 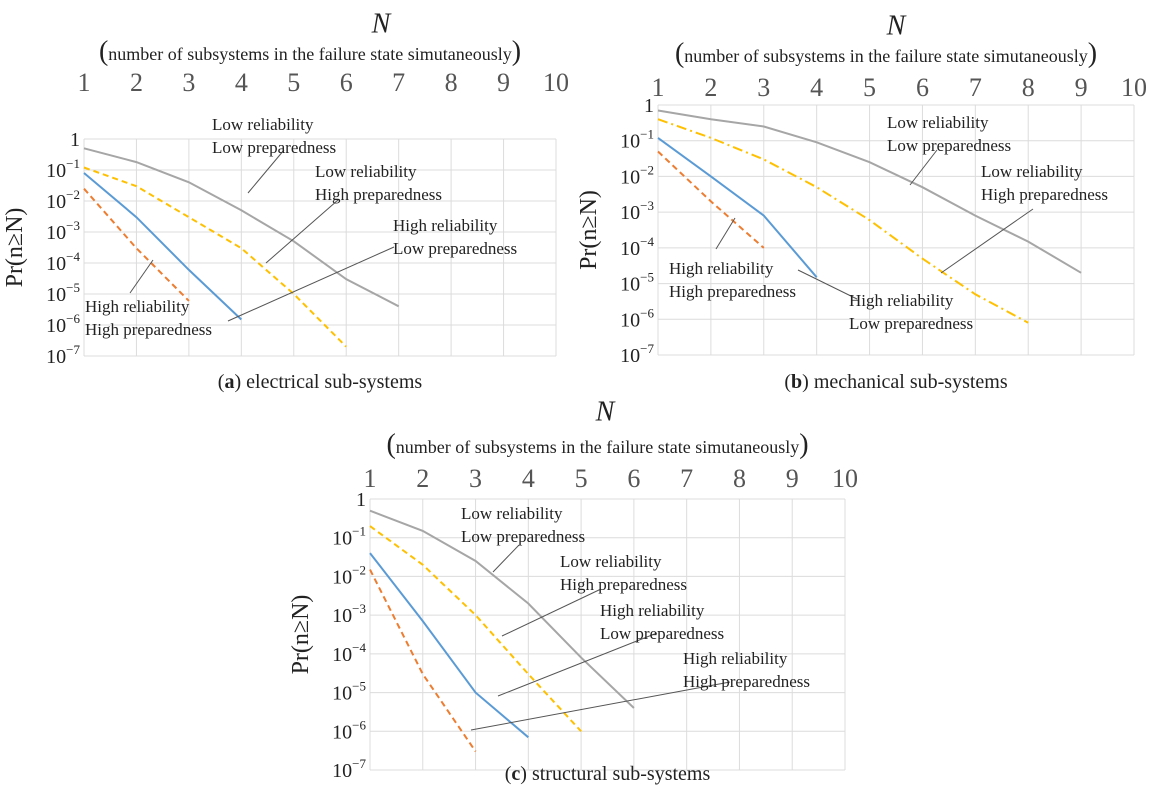 What do you see at coordinates (908, 382) in the screenshot?
I see `caption-text: mechanical sub-systems` at bounding box center [908, 382].